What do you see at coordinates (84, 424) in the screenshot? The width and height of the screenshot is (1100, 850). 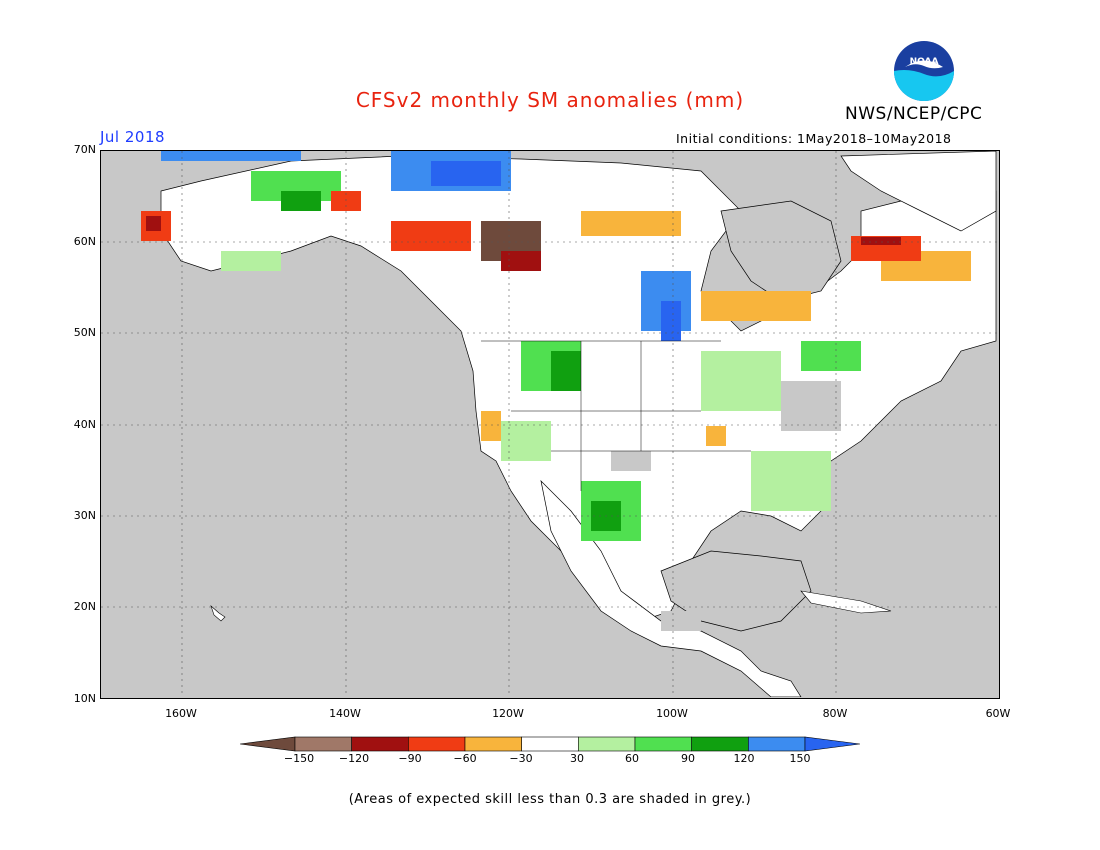 I see `lat-label: 40N` at bounding box center [84, 424].